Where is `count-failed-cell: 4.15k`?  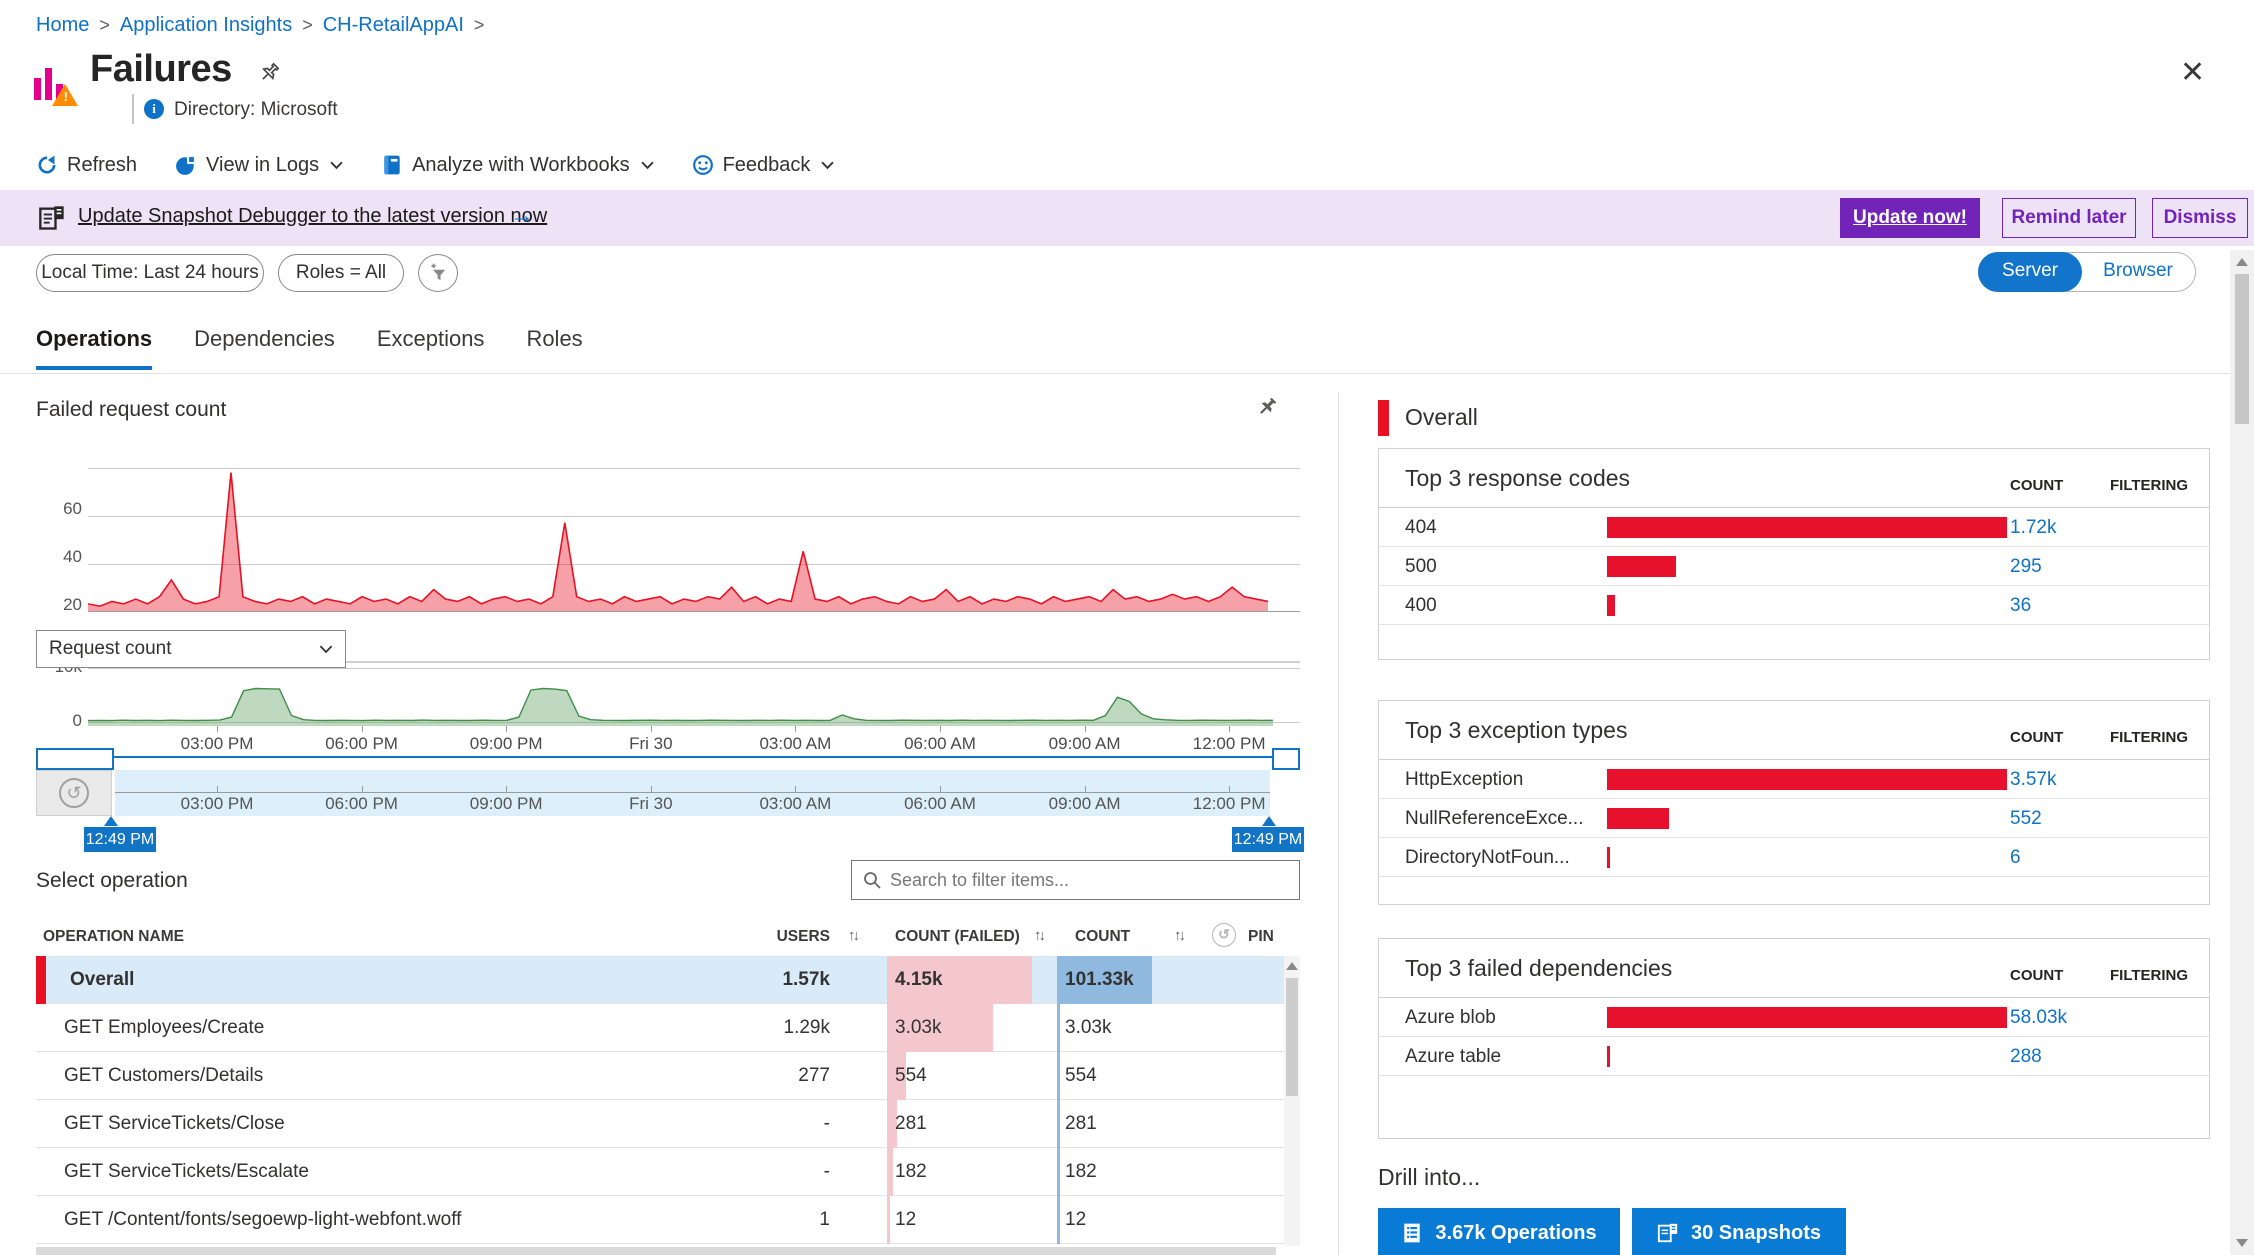
count-failed-cell: 4.15k is located at coordinates (959, 980).